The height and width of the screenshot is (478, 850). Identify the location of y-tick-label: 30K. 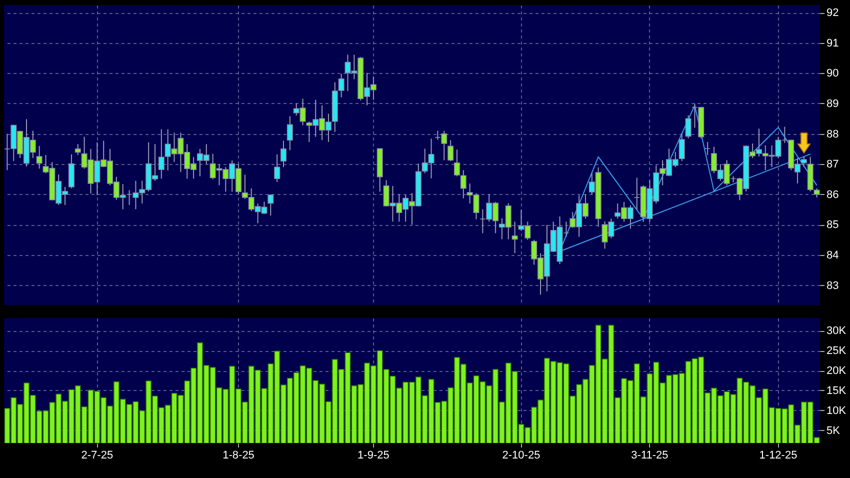
(836, 331).